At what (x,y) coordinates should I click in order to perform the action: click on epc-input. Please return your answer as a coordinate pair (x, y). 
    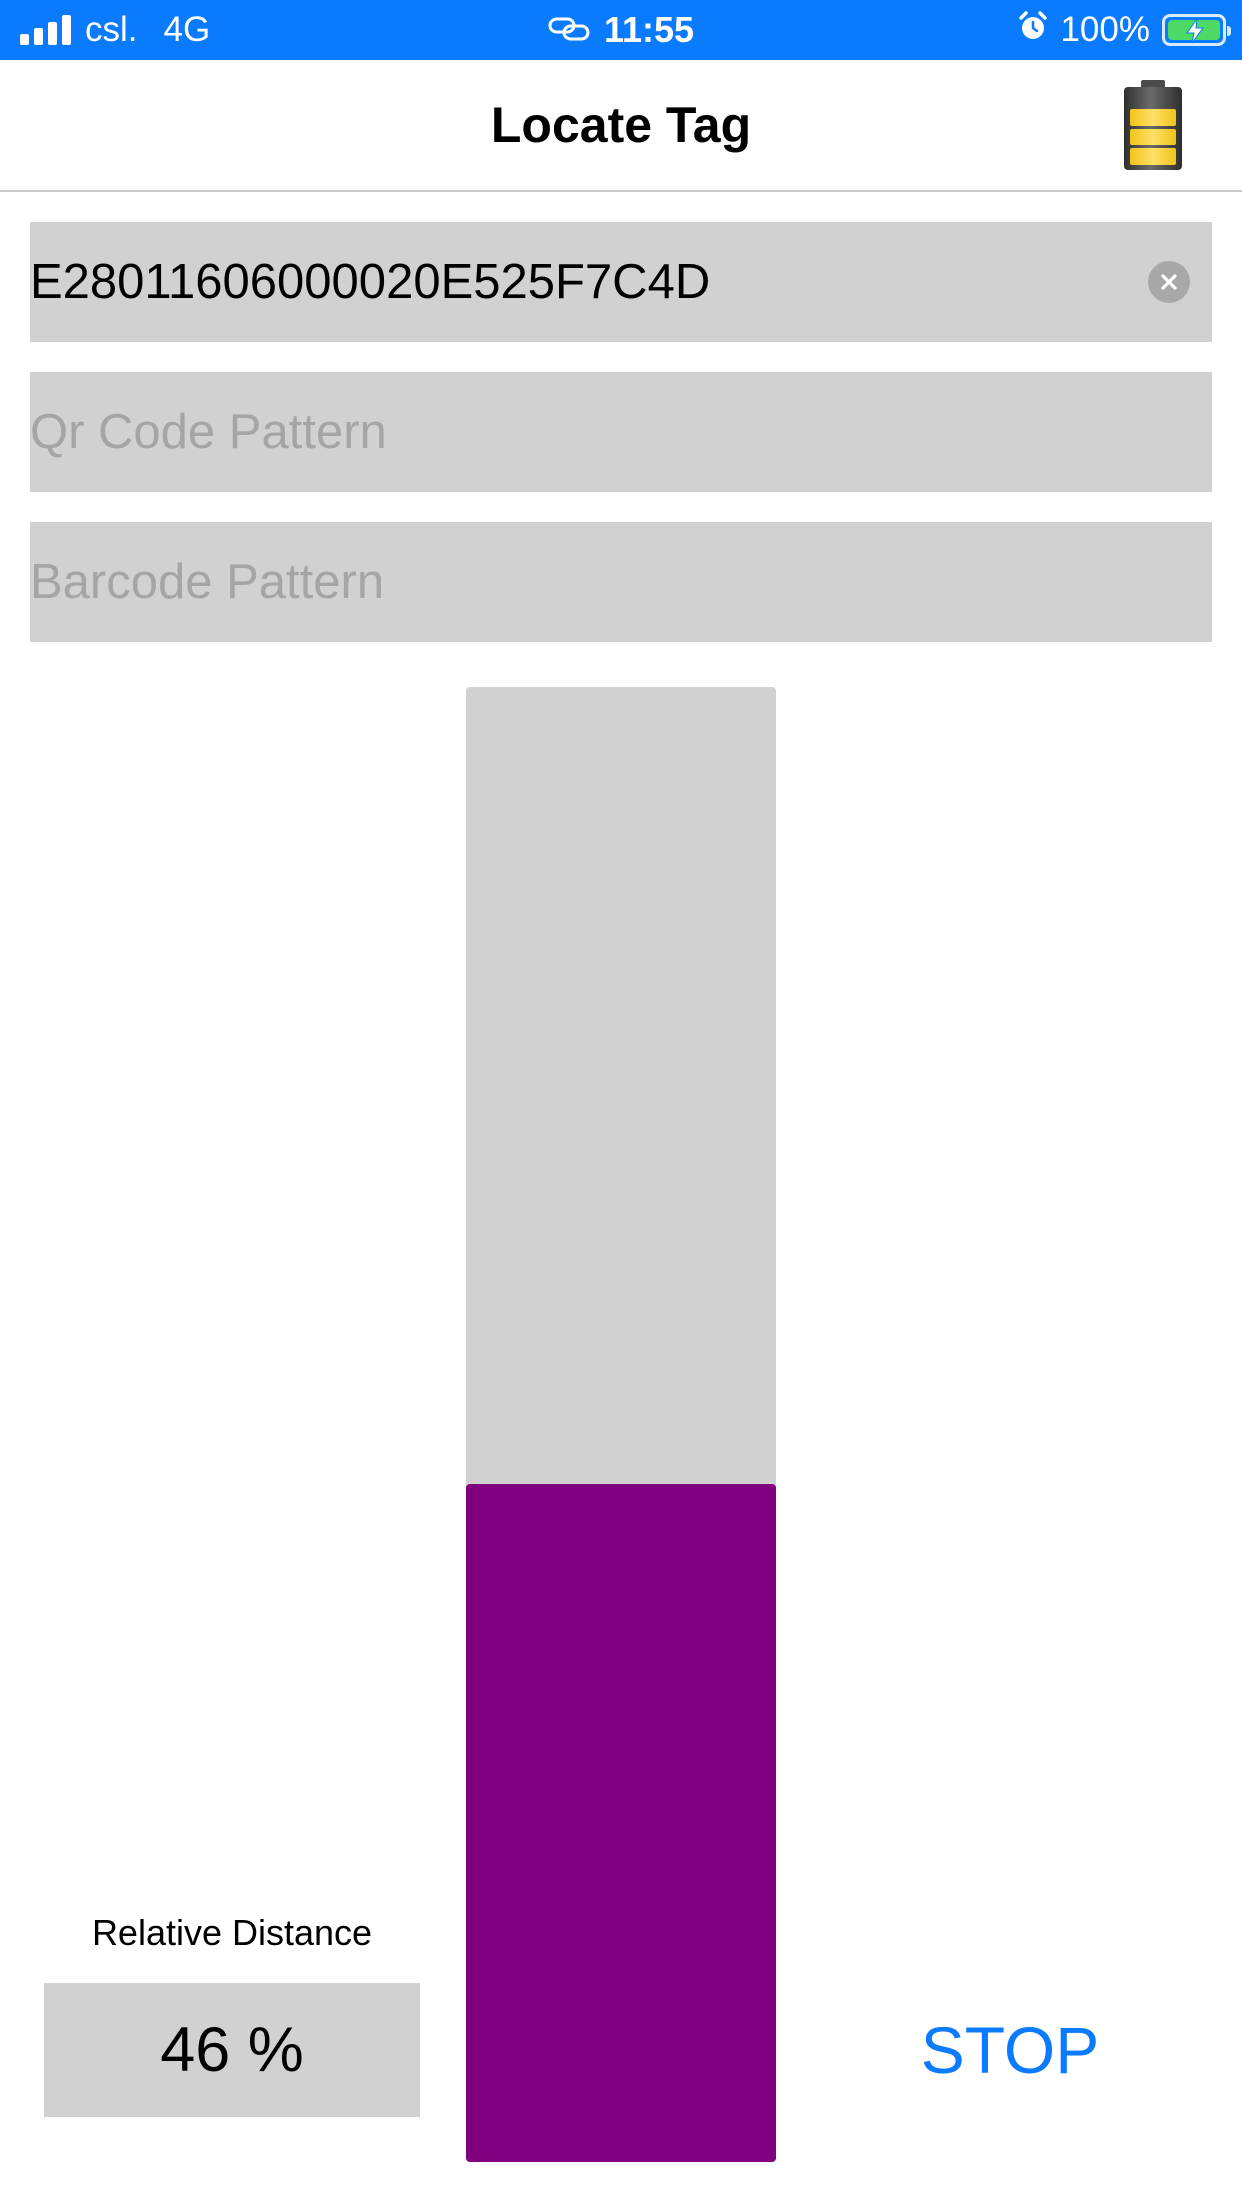
    Looking at the image, I should click on (621, 282).